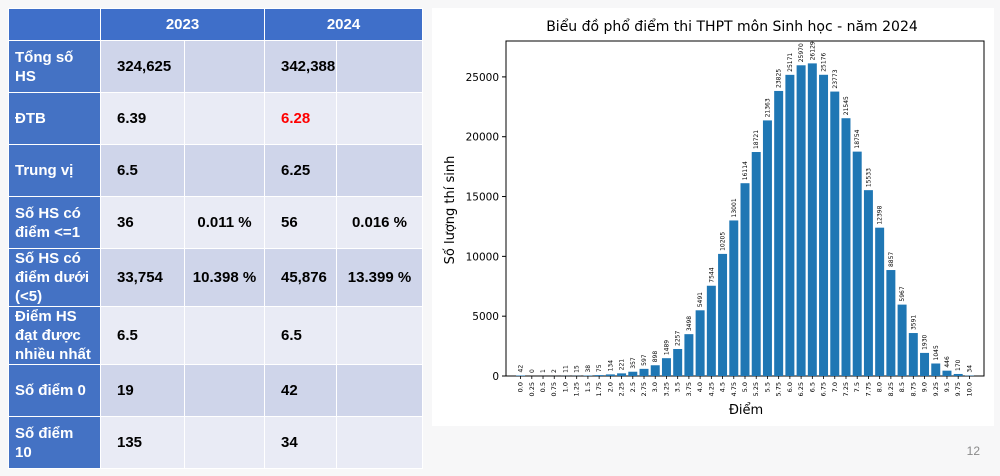  Describe the element at coordinates (215, 335) in the screenshot. I see `table-row: Điểm HS đạt được nhiều nhất 6.5 6.5` at that location.